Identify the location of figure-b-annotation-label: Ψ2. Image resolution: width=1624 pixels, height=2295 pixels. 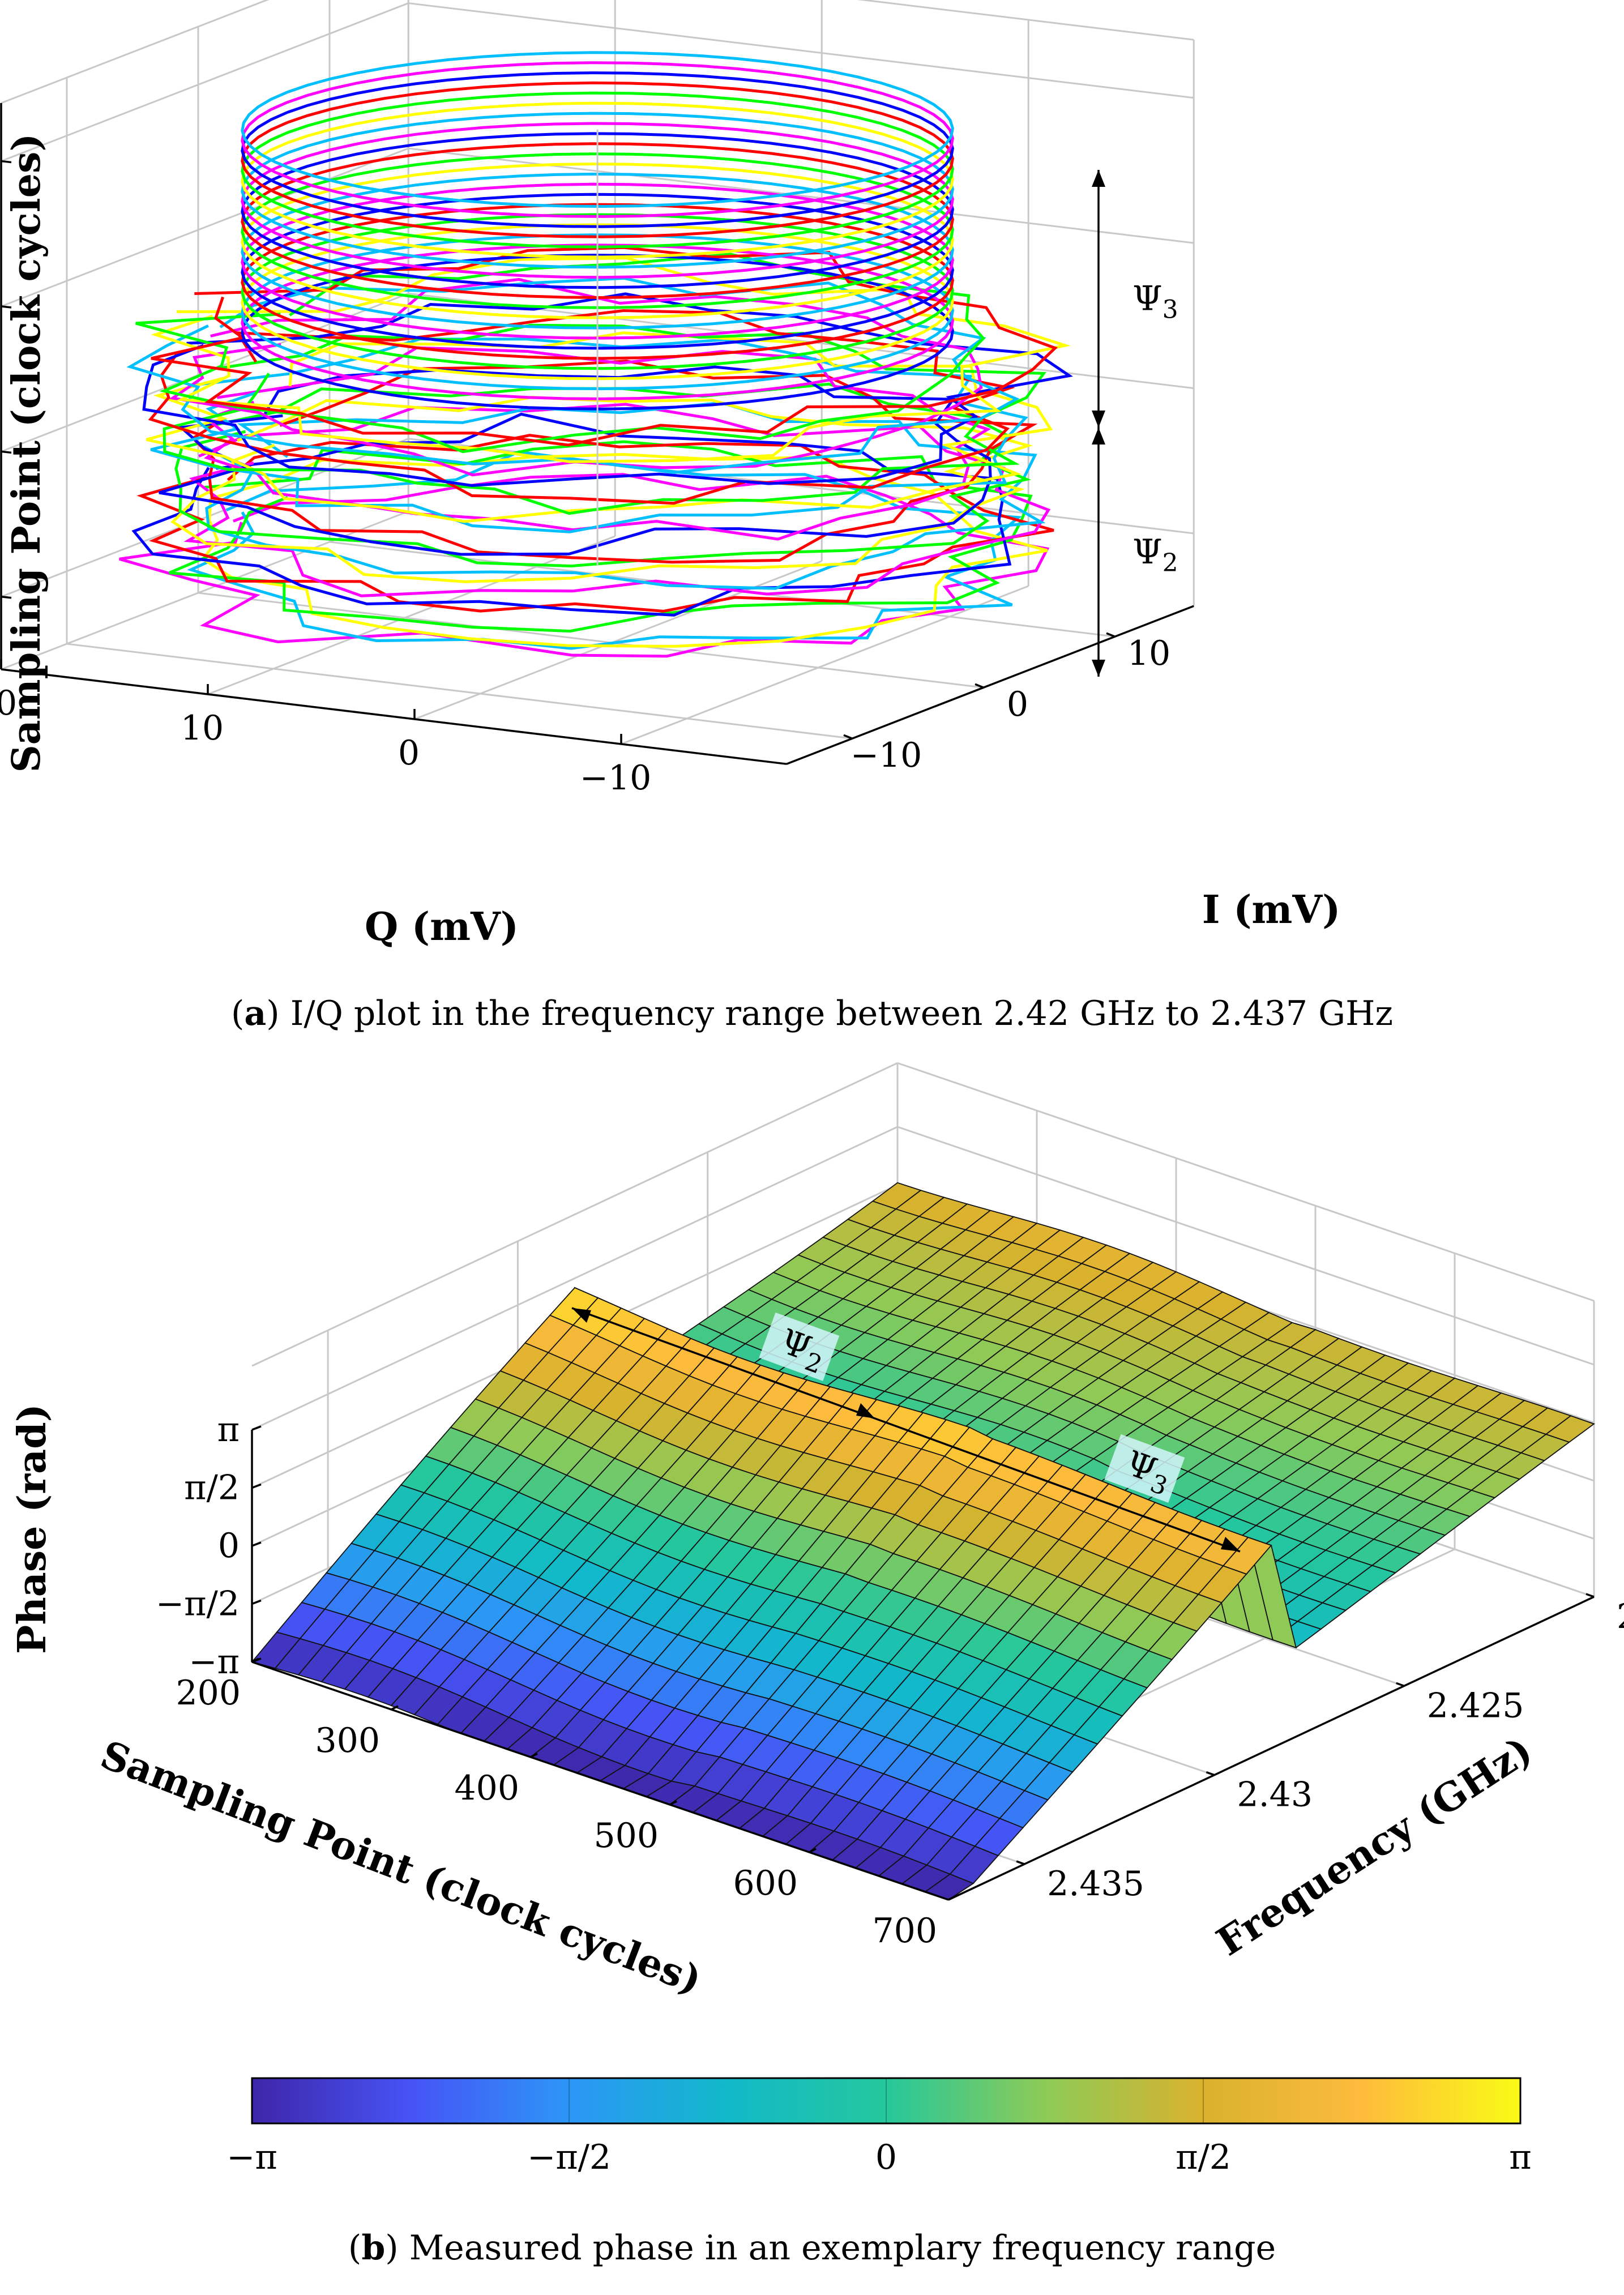
(802, 1351).